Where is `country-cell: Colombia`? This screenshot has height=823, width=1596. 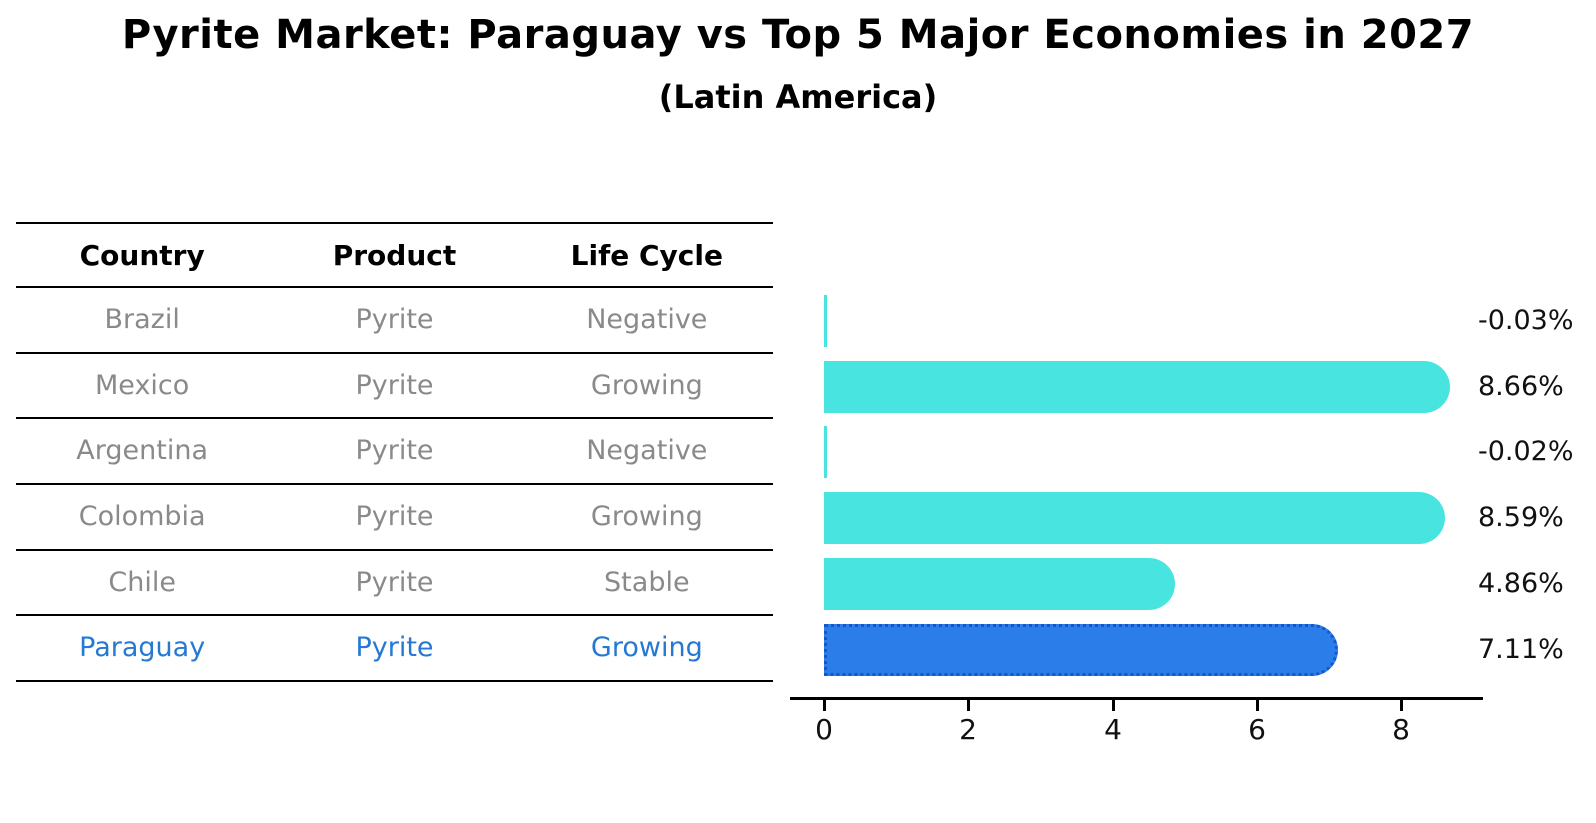
country-cell: Colombia is located at coordinates (142, 517).